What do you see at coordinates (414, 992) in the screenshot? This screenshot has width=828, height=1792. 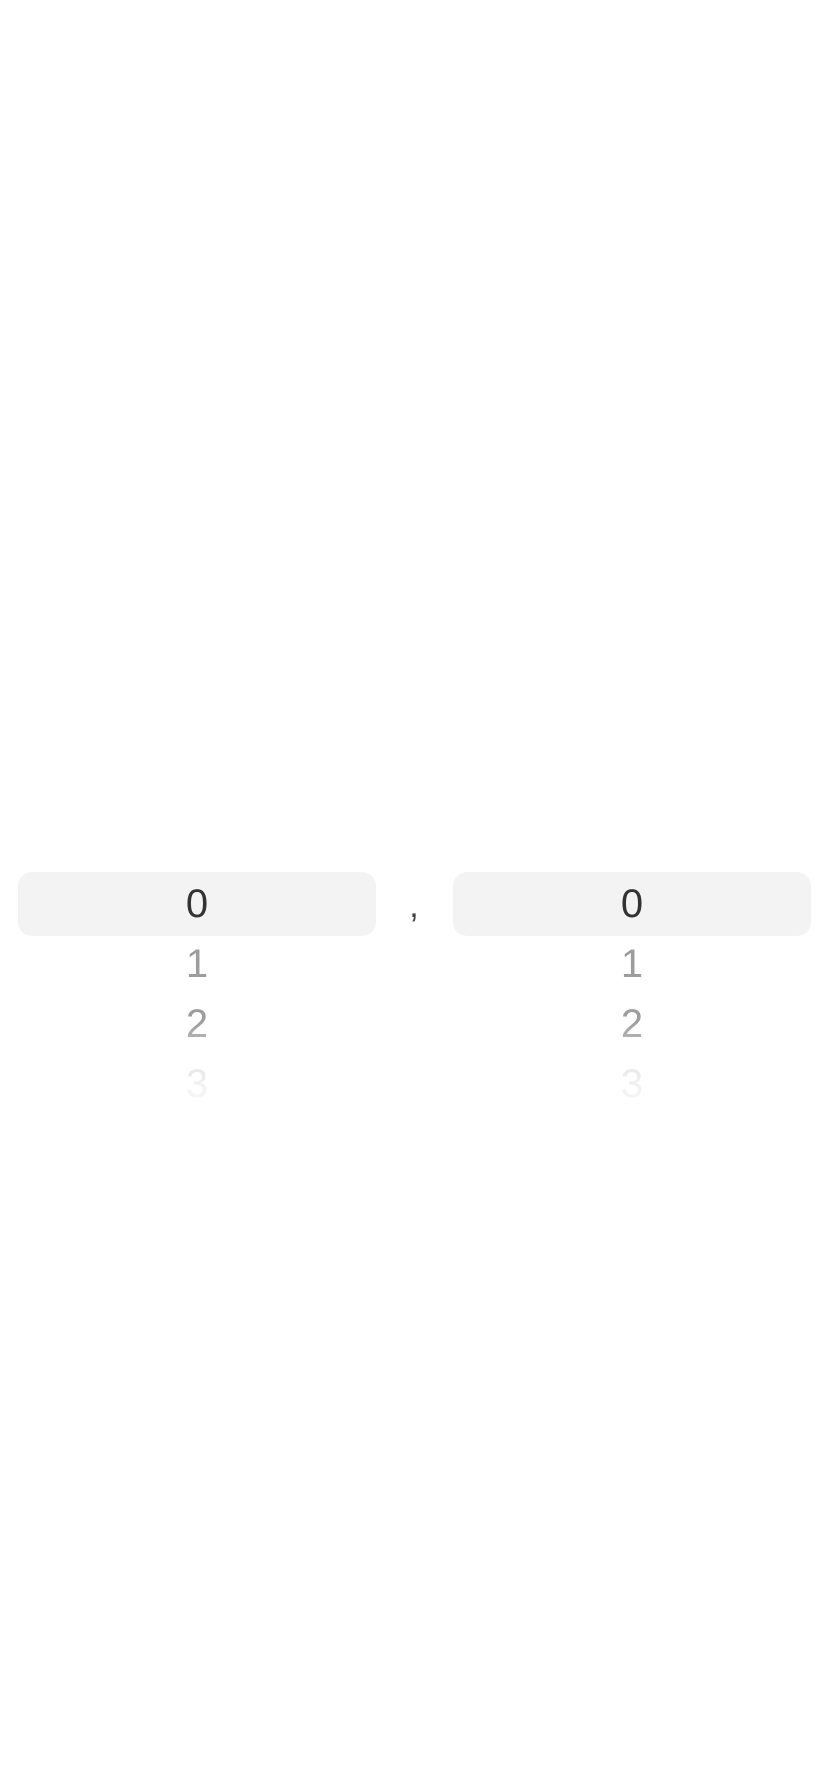 I see `number-picker: 0 1 2 3 , 0 1 2 3` at bounding box center [414, 992].